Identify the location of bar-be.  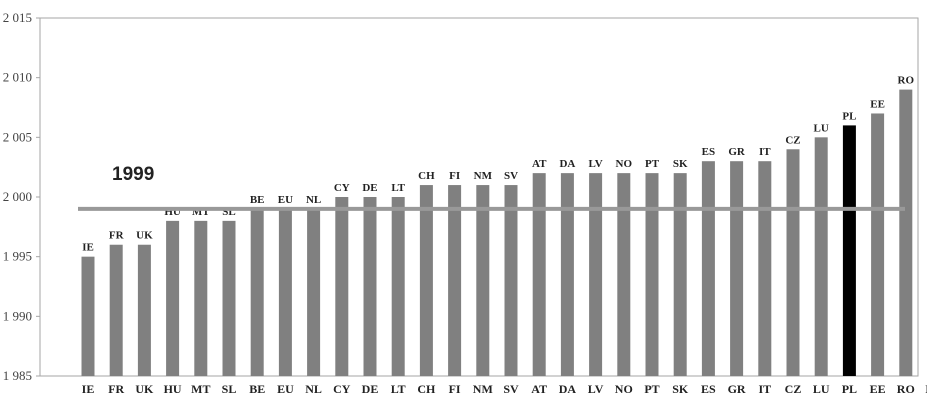
(257, 292).